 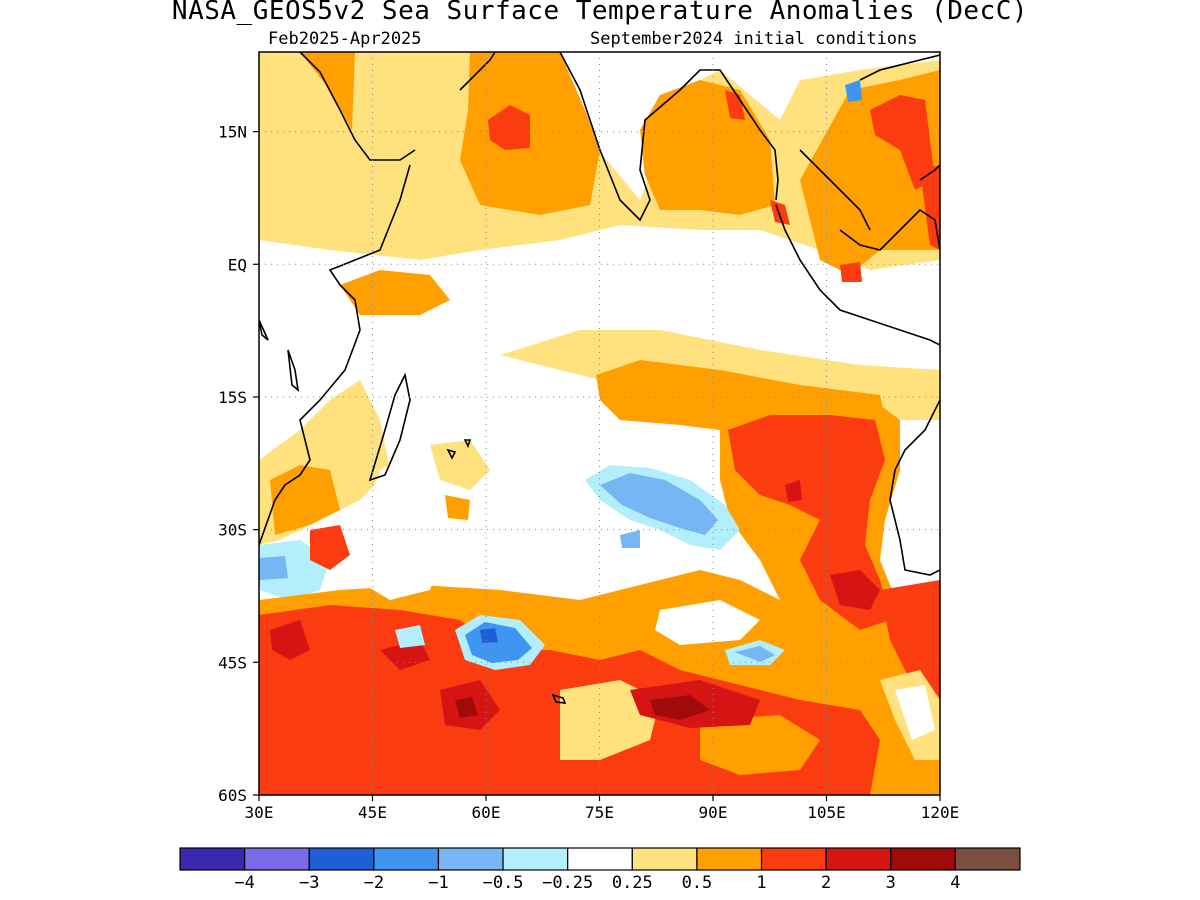 I want to click on lat-tick-label: 45S, so click(x=232, y=662).